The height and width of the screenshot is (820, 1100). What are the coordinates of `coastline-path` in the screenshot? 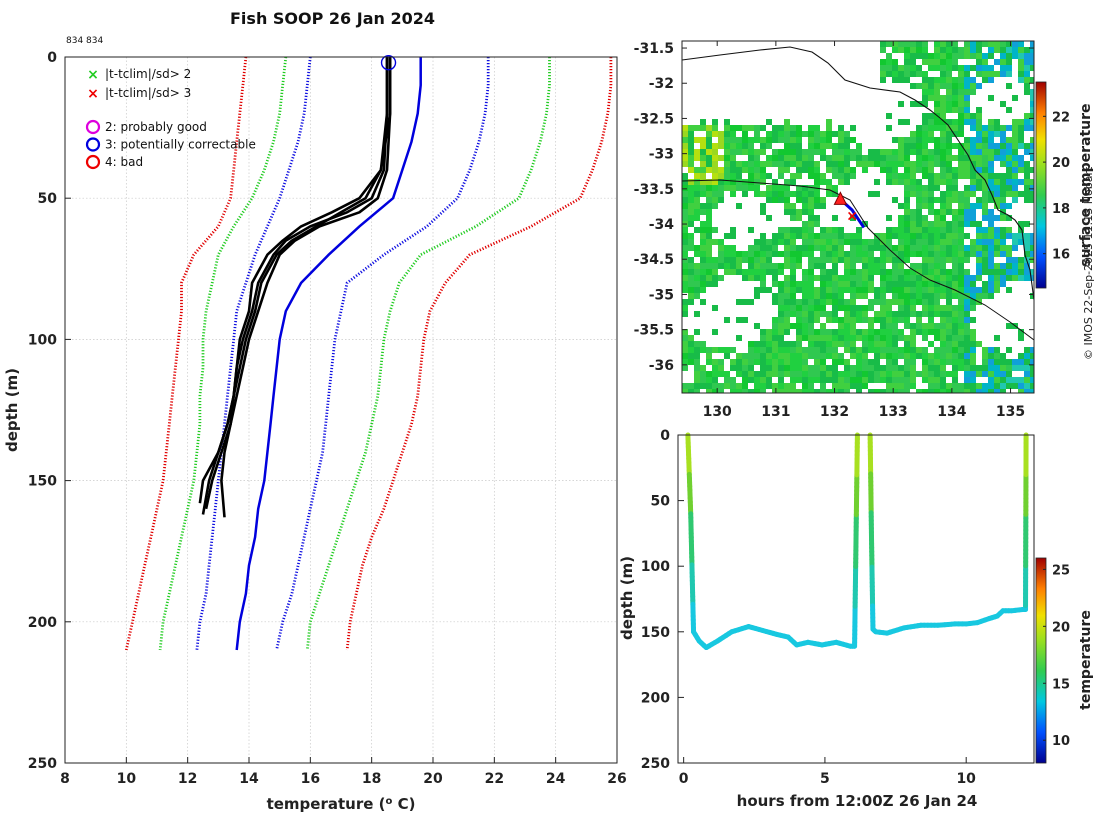 It's located at (858, 173).